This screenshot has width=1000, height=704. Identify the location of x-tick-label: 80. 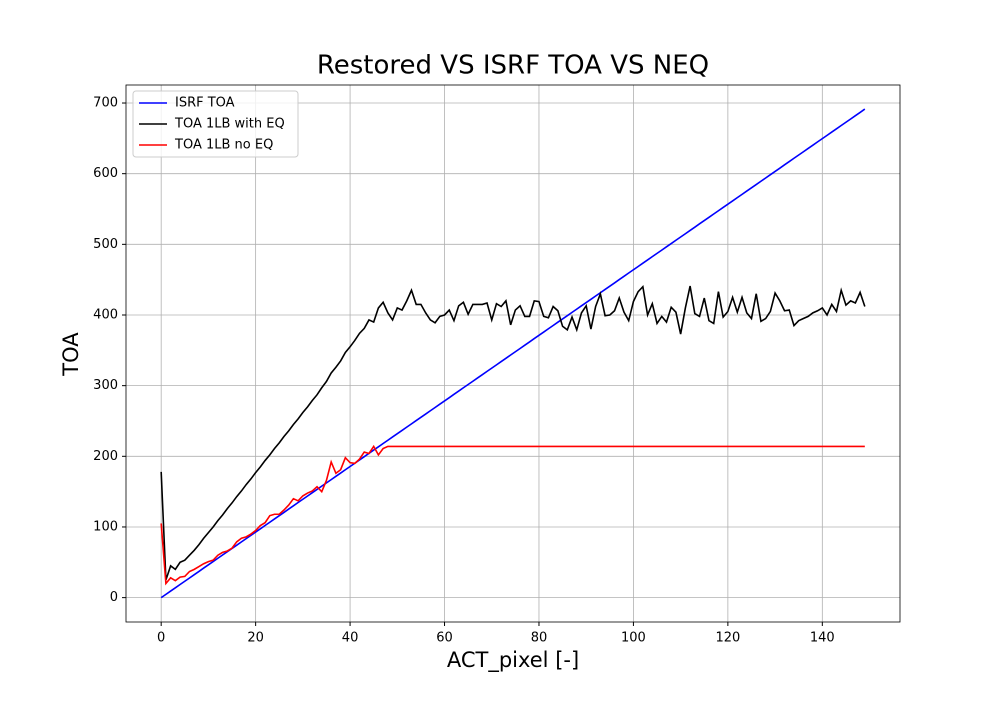
(539, 638).